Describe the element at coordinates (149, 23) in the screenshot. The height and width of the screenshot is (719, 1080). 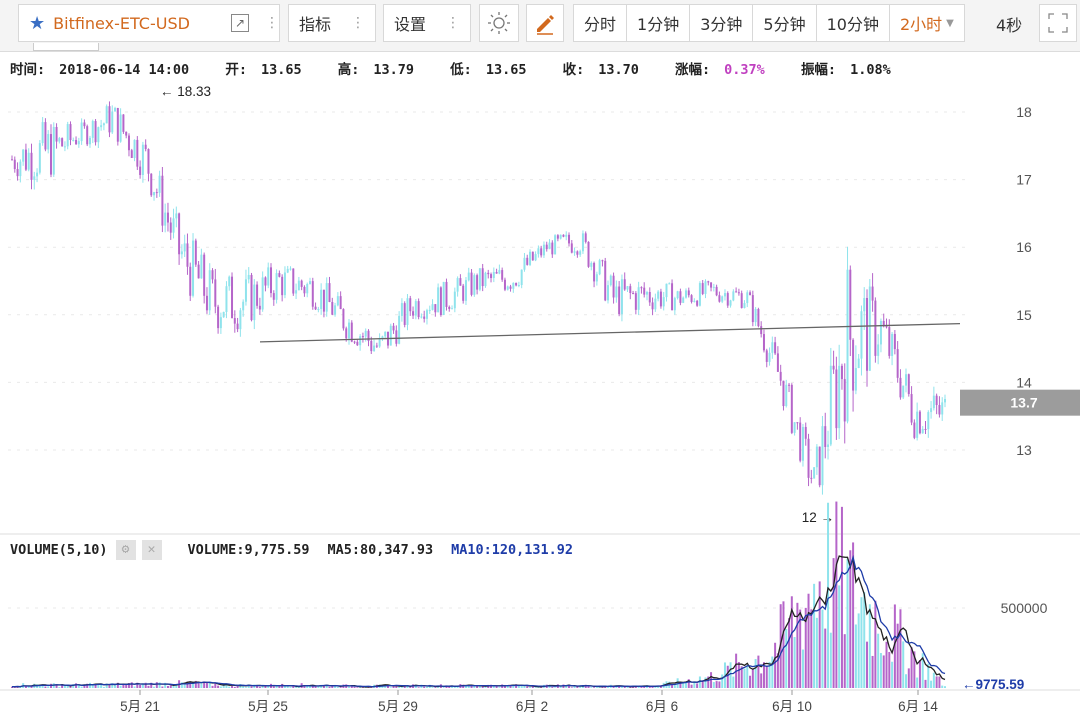
I see `symbol-selector: ★ Bitfinex-ETC-USD ↗ ⋮` at that location.